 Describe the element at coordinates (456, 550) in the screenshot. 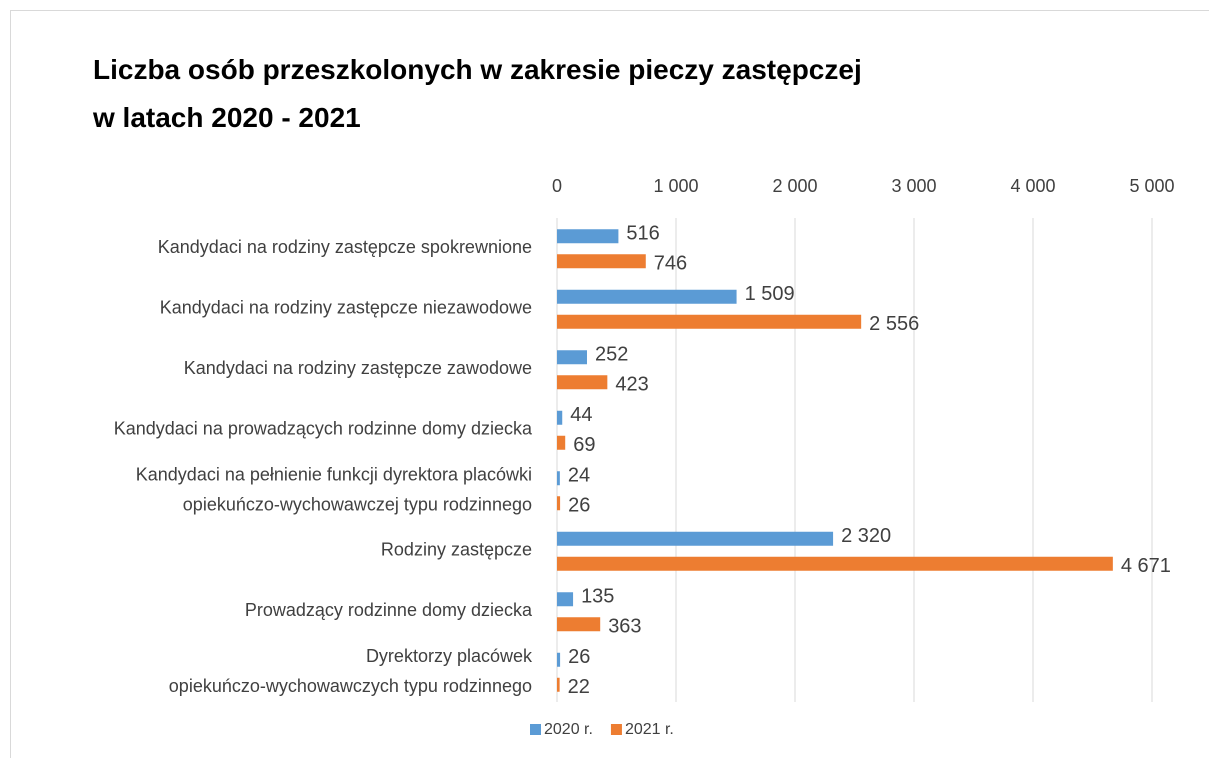

I see `y-tick-label: Rodziny zastępcze` at that location.